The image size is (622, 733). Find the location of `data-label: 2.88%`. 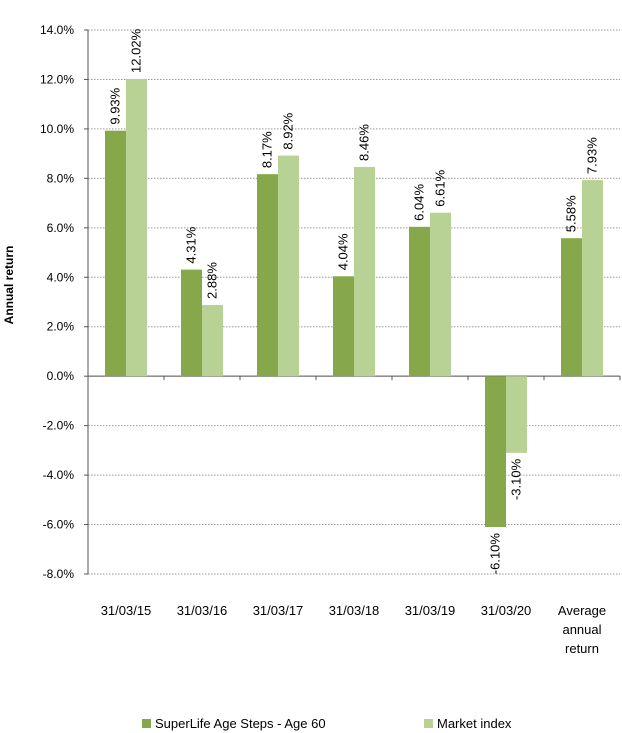

data-label: 2.88% is located at coordinates (212, 280).